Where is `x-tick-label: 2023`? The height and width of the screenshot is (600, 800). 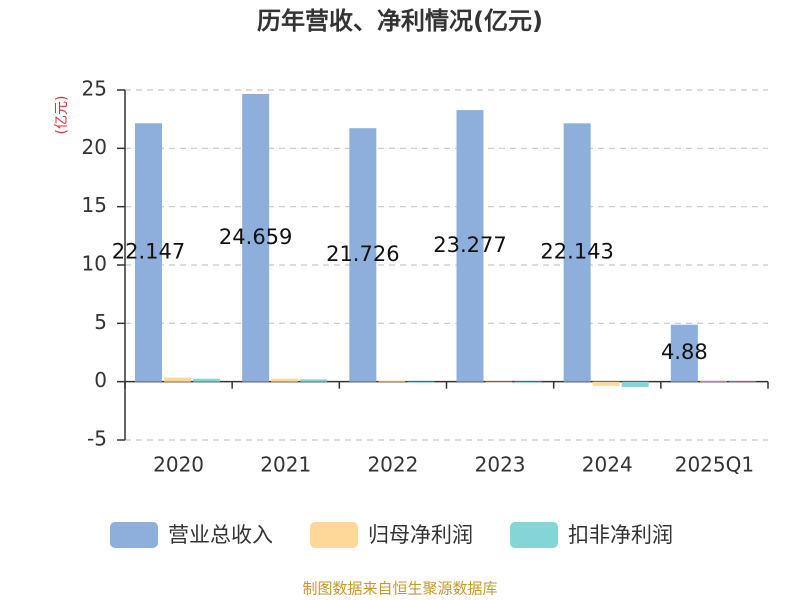
x-tick-label: 2023 is located at coordinates (500, 465).